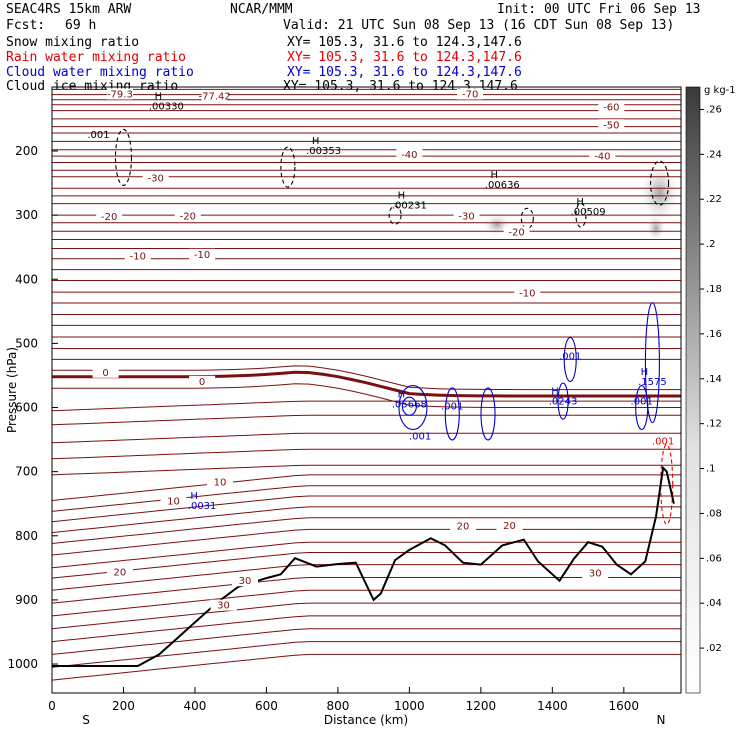 This screenshot has width=740, height=740. What do you see at coordinates (714, 334) in the screenshot?
I see `colorbar-label: .16` at bounding box center [714, 334].